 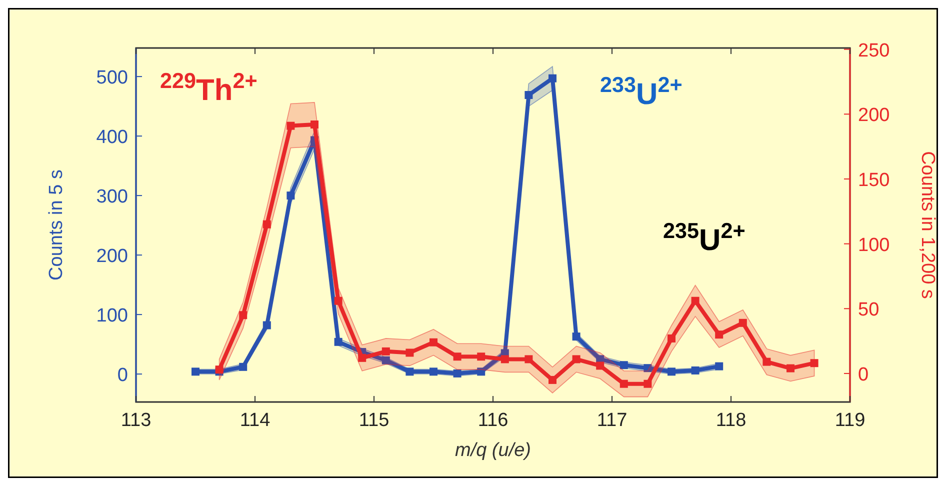 I want to click on y-tick-label: 300, so click(x=112, y=197).